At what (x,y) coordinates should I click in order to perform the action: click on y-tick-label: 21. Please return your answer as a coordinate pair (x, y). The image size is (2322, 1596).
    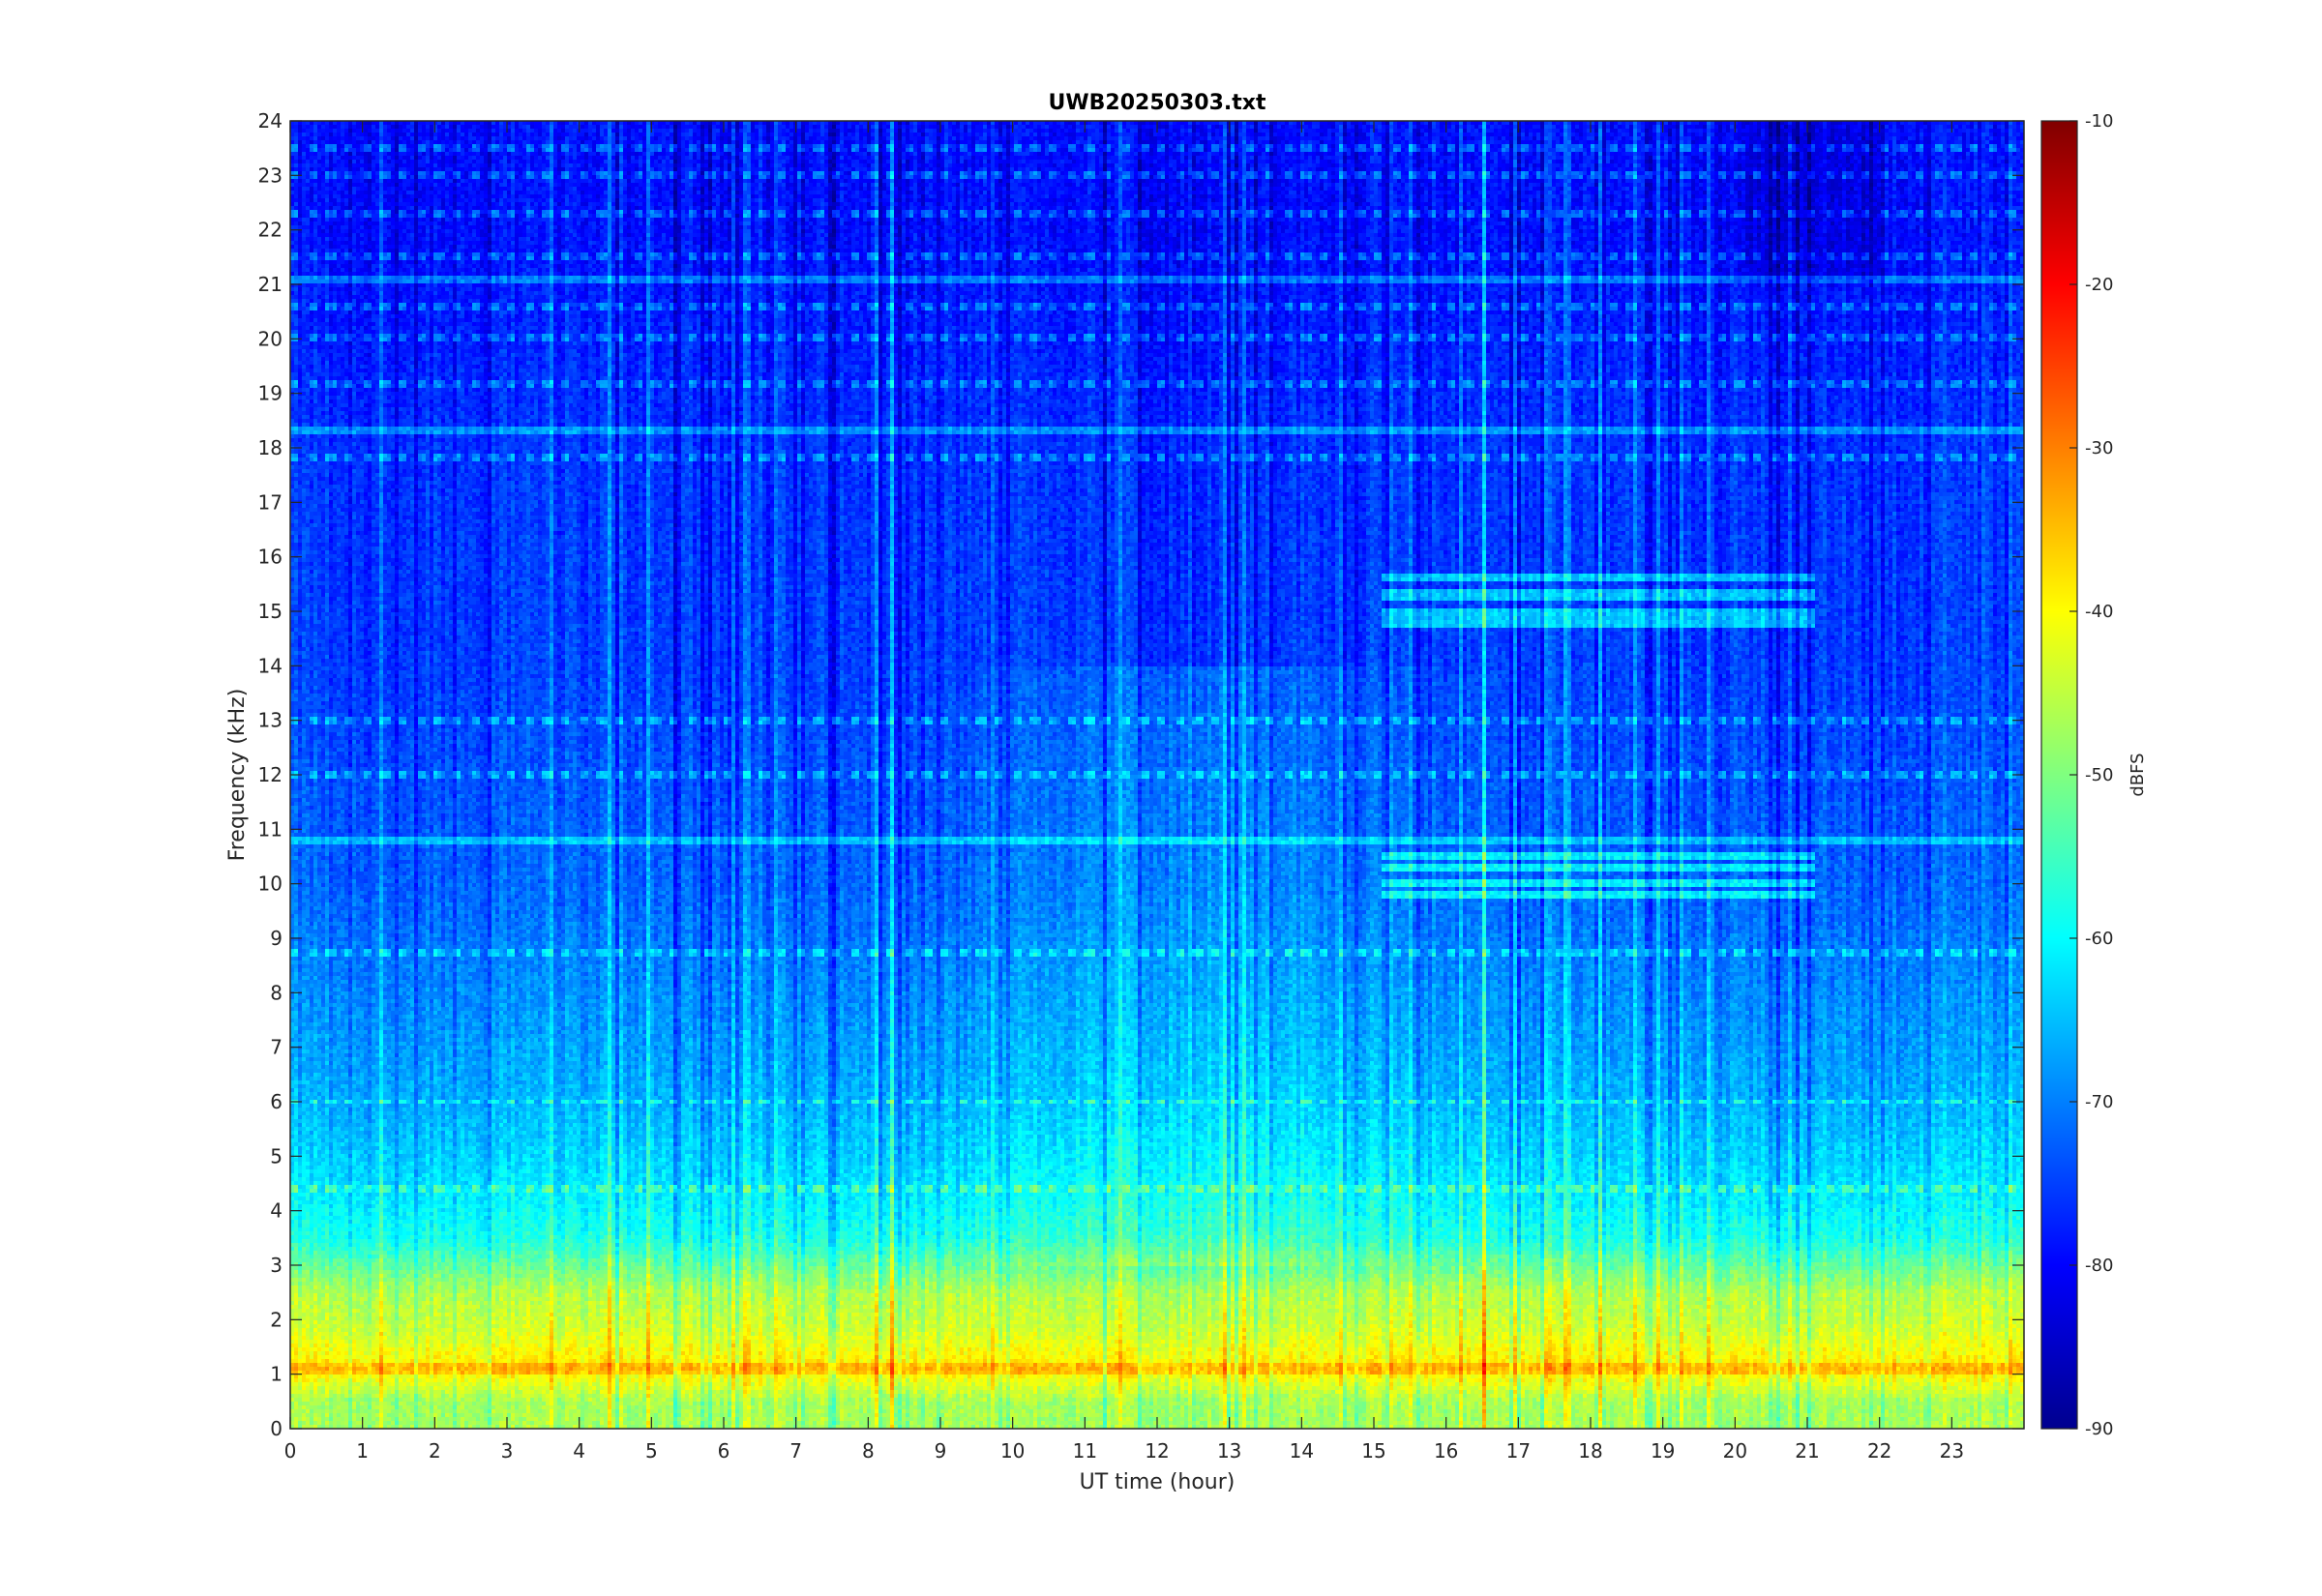
    Looking at the image, I should click on (270, 284).